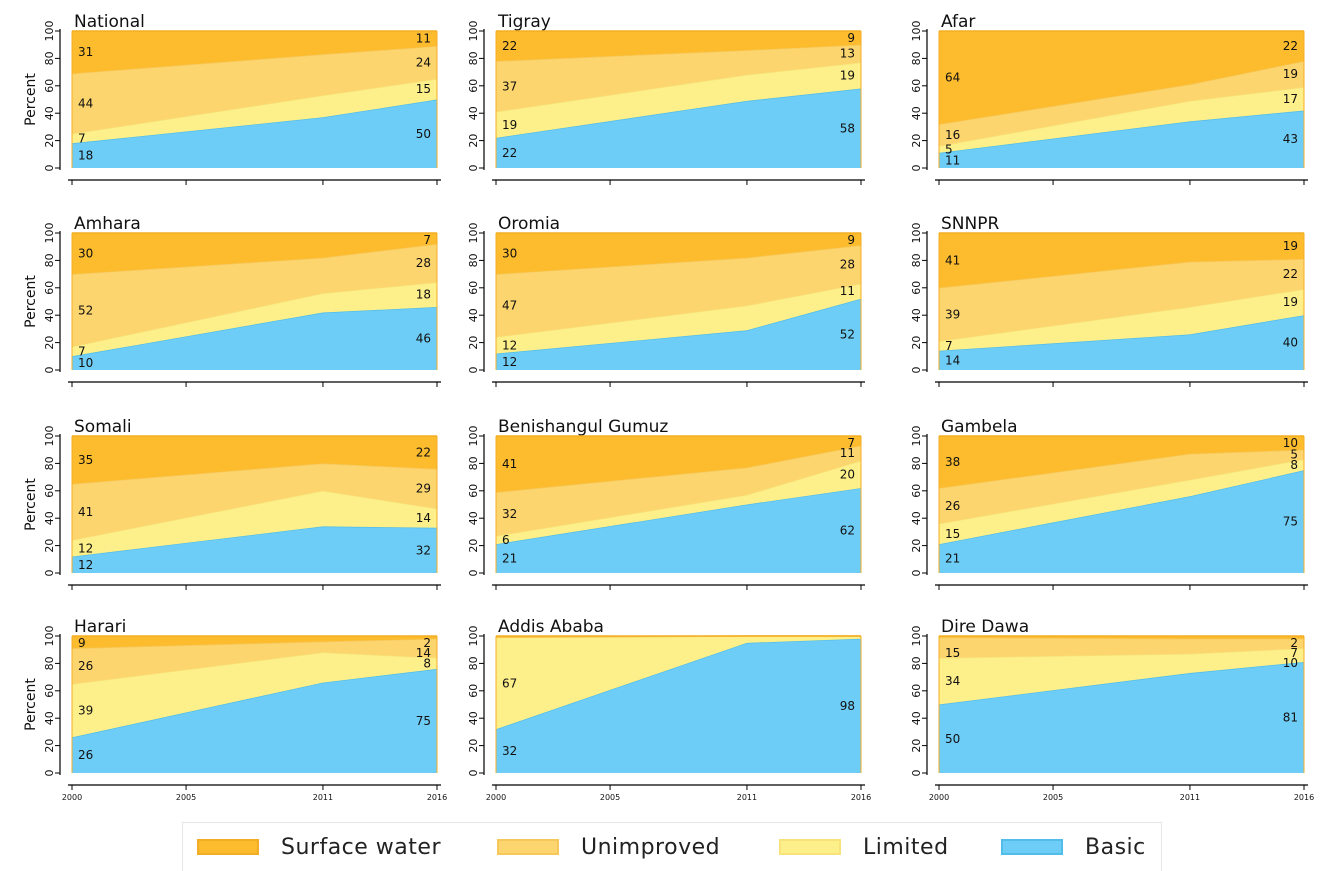  What do you see at coordinates (423, 134) in the screenshot?
I see `data-label-basic-end: 50` at bounding box center [423, 134].